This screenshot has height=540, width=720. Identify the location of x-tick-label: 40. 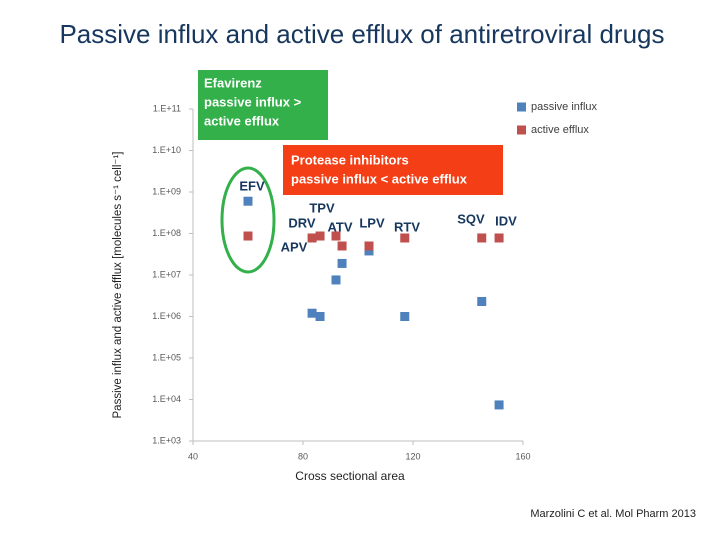
(193, 456).